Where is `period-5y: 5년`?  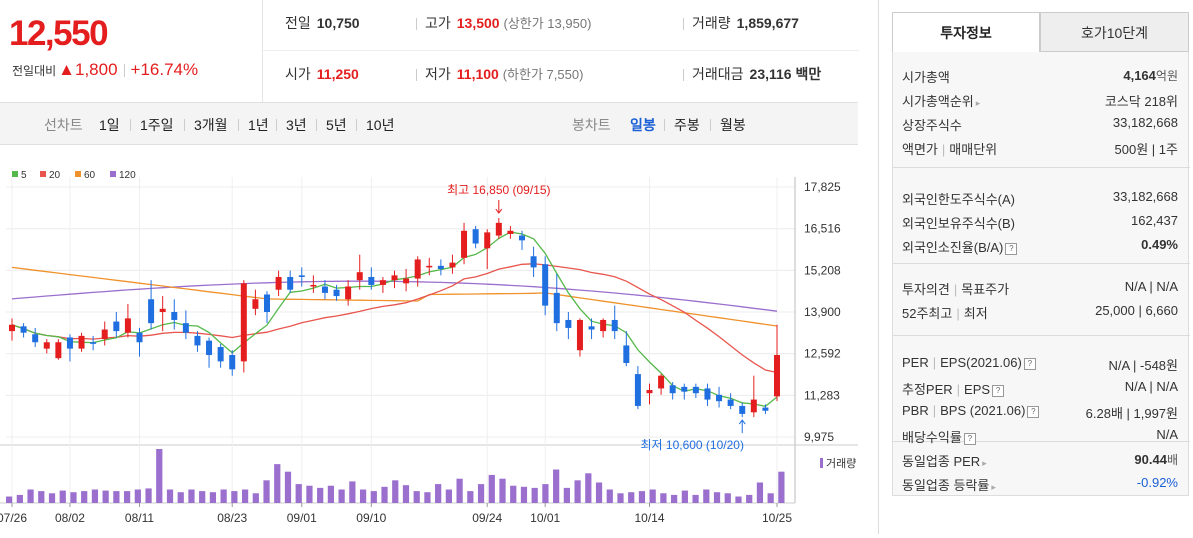 period-5y: 5년 is located at coordinates (336, 125).